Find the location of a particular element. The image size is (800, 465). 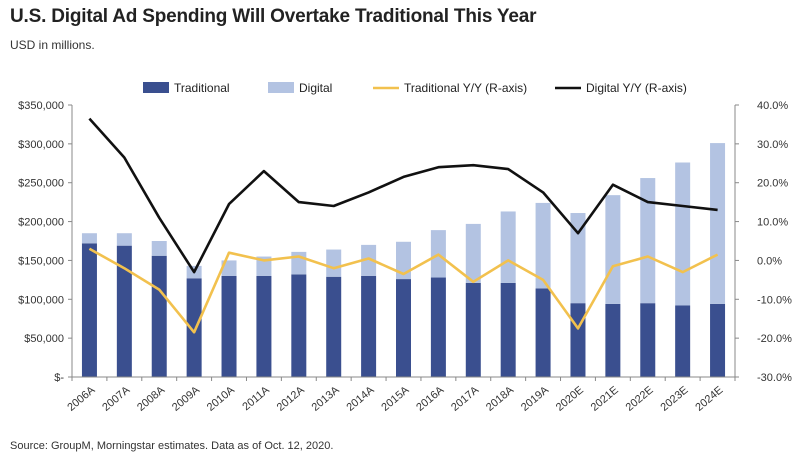

x-tick-label: 2015A is located at coordinates (395, 399).